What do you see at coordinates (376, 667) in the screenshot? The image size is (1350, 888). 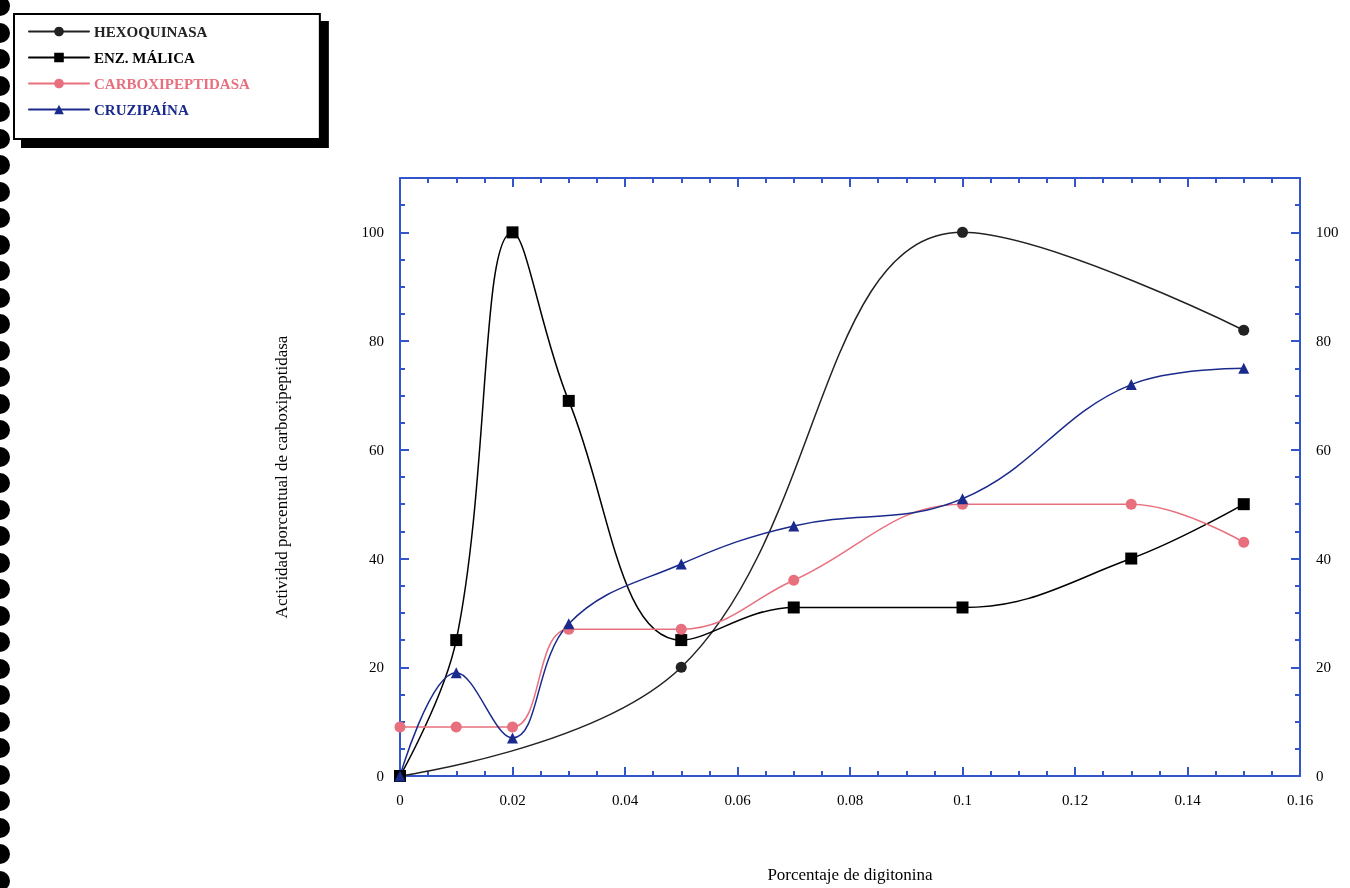 I see `y-tick-label: 20` at bounding box center [376, 667].